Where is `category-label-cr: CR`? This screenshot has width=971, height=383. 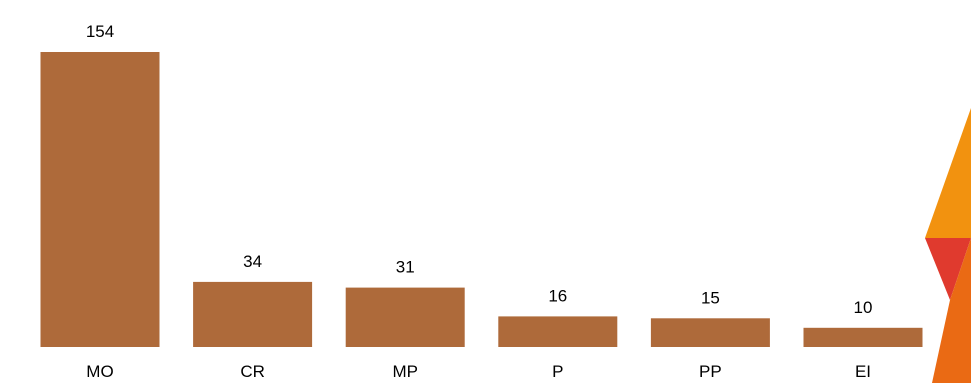 category-label-cr: CR is located at coordinates (252, 371).